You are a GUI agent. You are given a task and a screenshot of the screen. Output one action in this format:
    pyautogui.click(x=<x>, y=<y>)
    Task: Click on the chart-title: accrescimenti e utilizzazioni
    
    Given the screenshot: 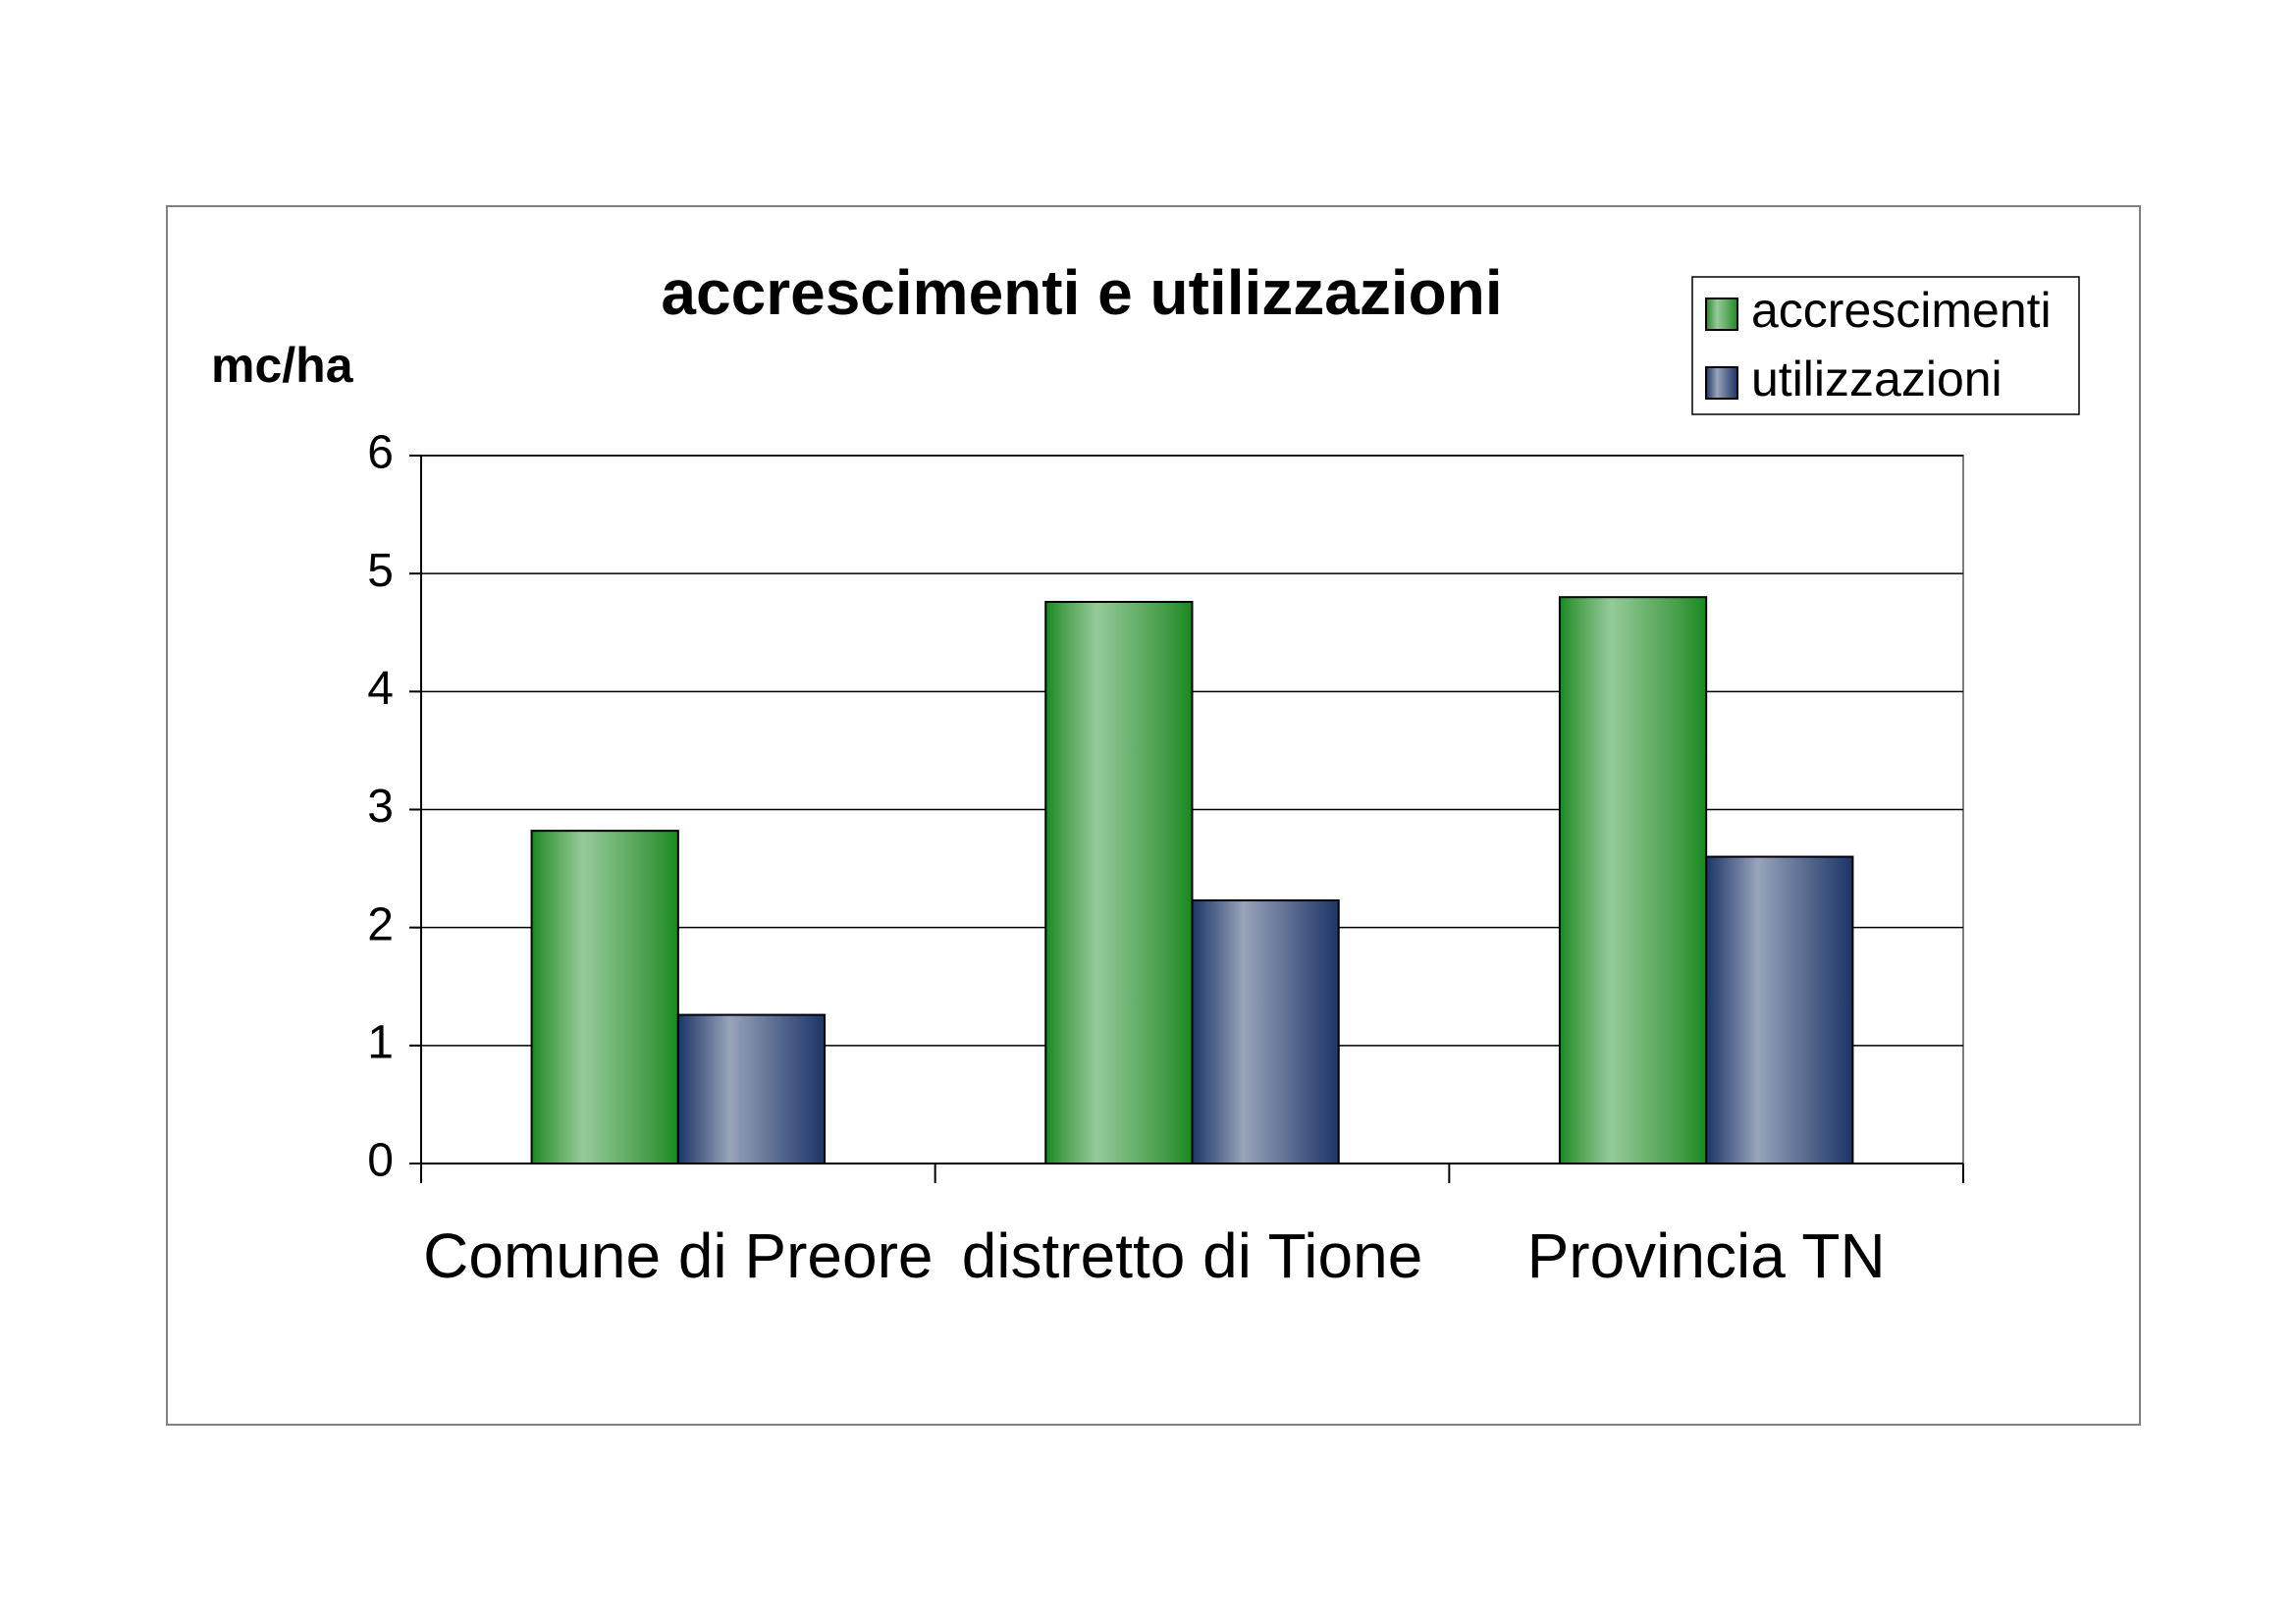 What is the action you would take?
    pyautogui.click(x=1081, y=292)
    